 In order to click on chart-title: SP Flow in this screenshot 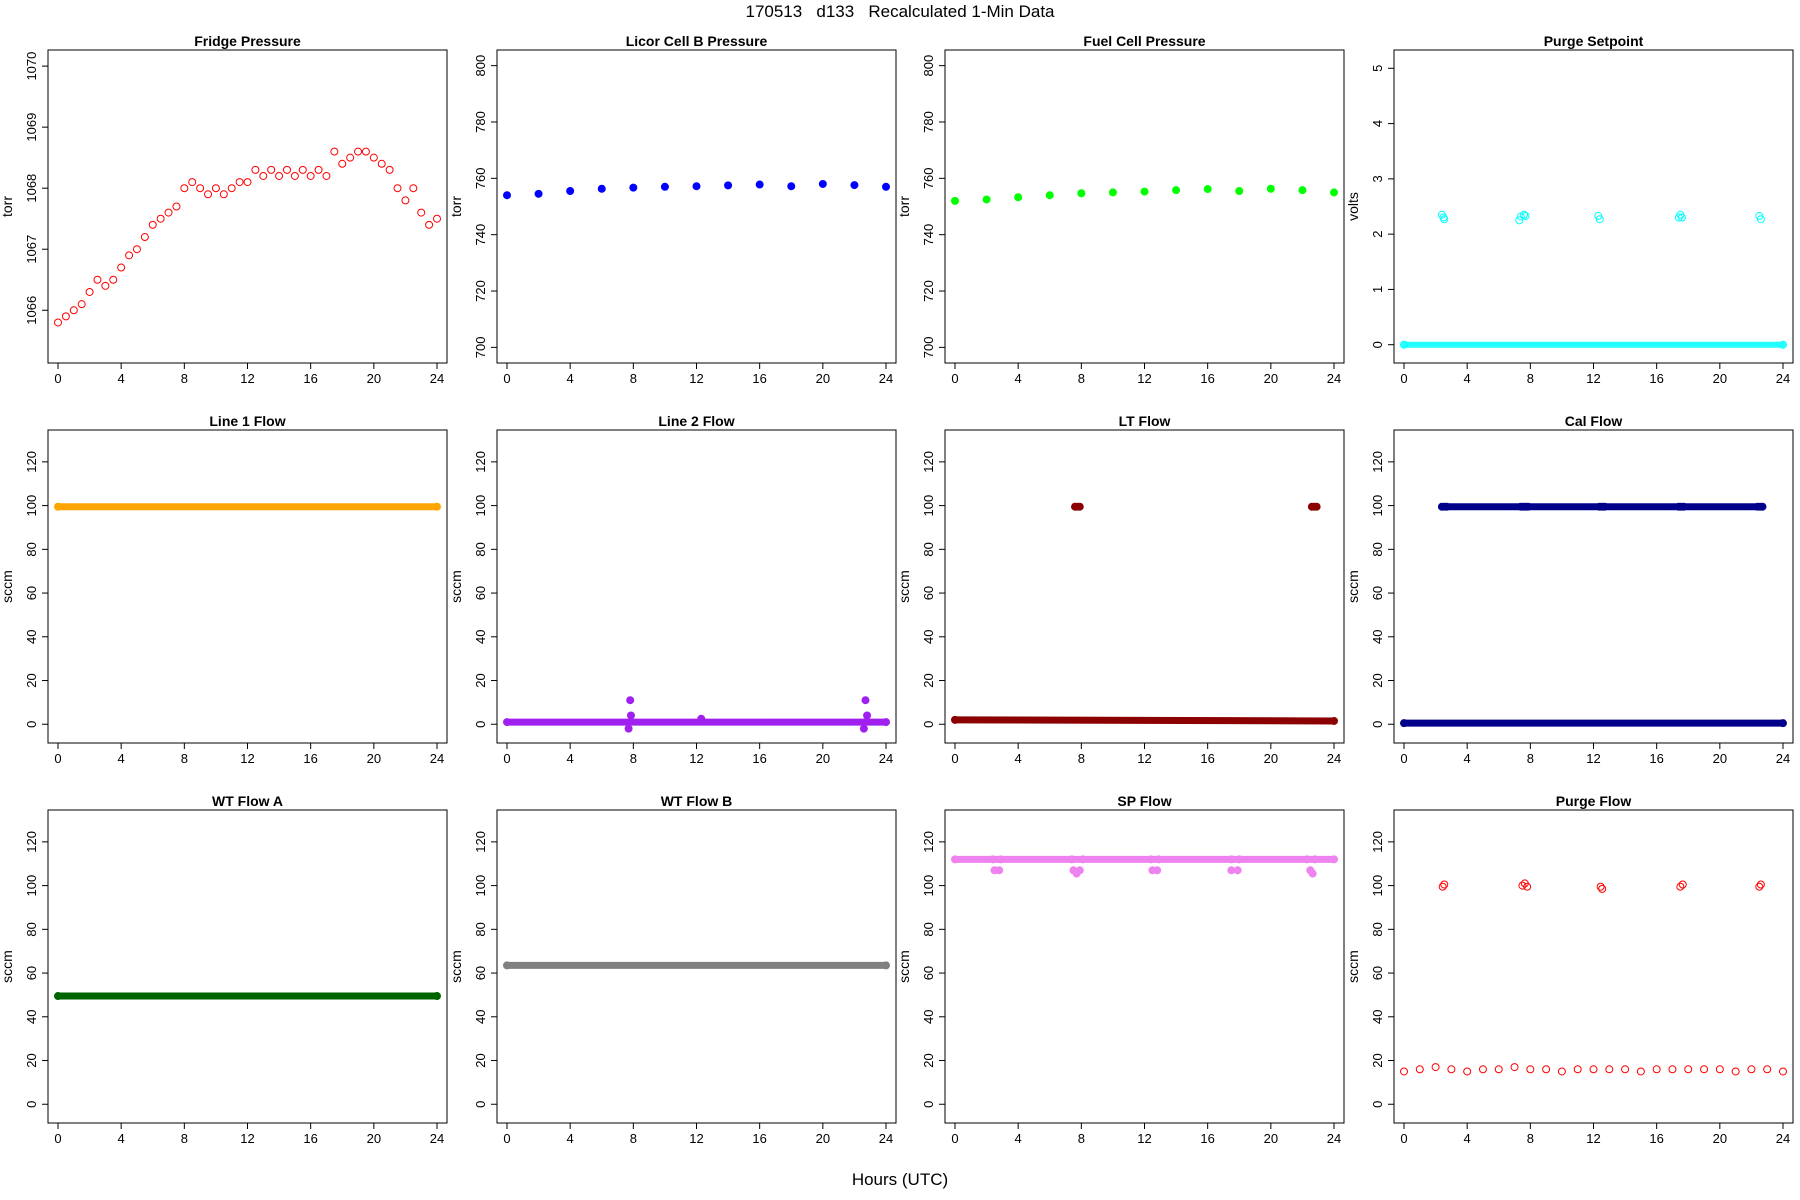, I will do `click(1144, 801)`.